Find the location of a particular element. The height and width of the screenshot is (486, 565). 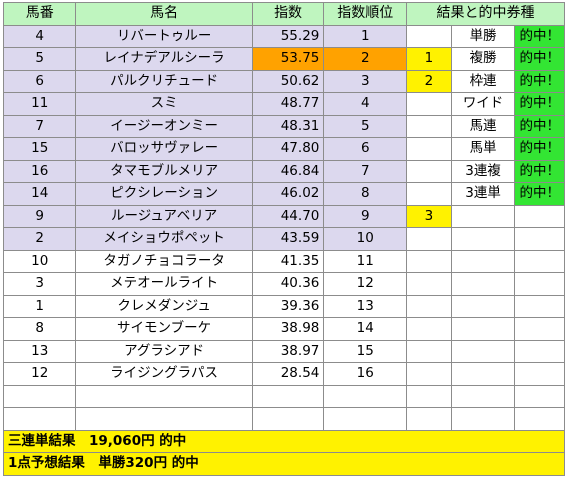

table-row: 3 メテオールライト 40.36 12 is located at coordinates (283, 284).